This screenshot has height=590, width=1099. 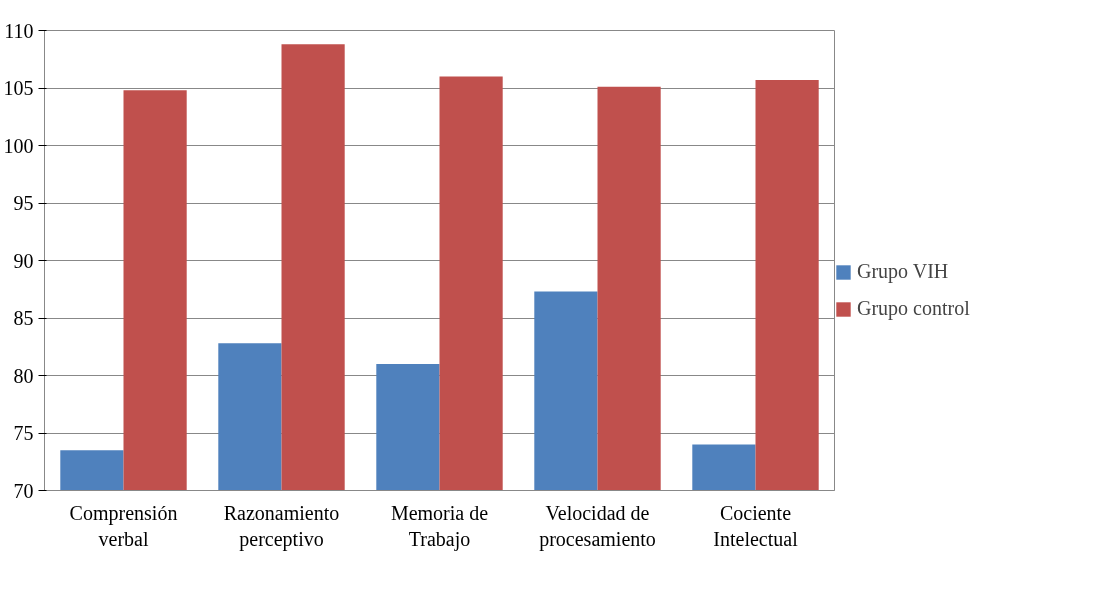 I want to click on x-tick-label: Comprensión verbal, so click(x=123, y=525).